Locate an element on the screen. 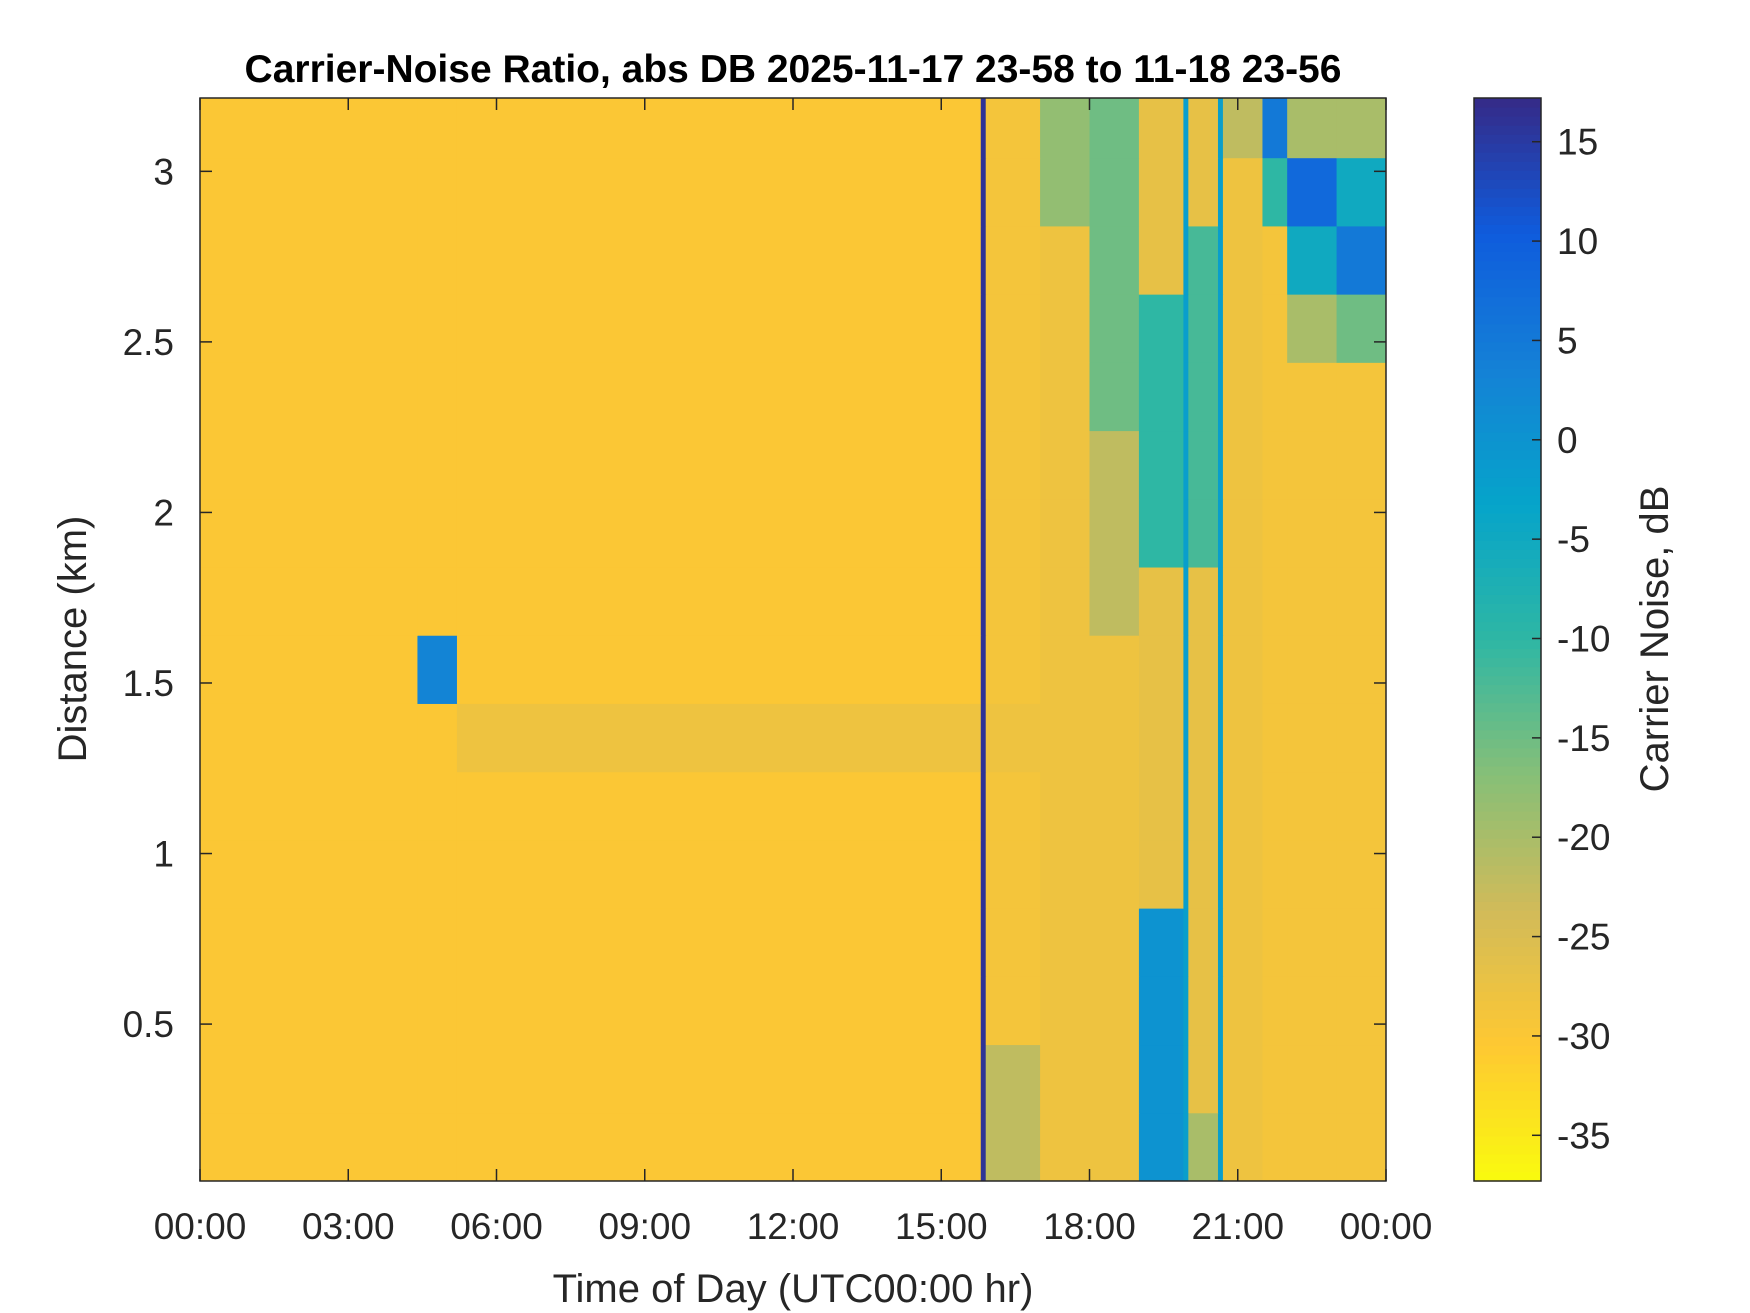  colorbar-tick-label: -35 is located at coordinates (1583, 1135).